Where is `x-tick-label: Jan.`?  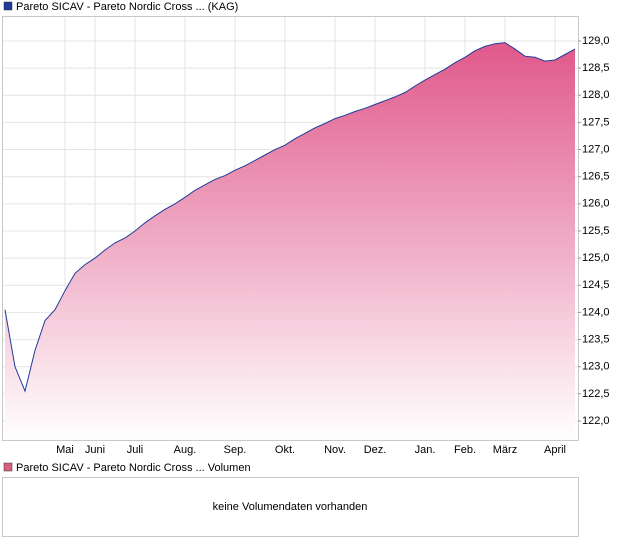
x-tick-label: Jan. is located at coordinates (425, 450).